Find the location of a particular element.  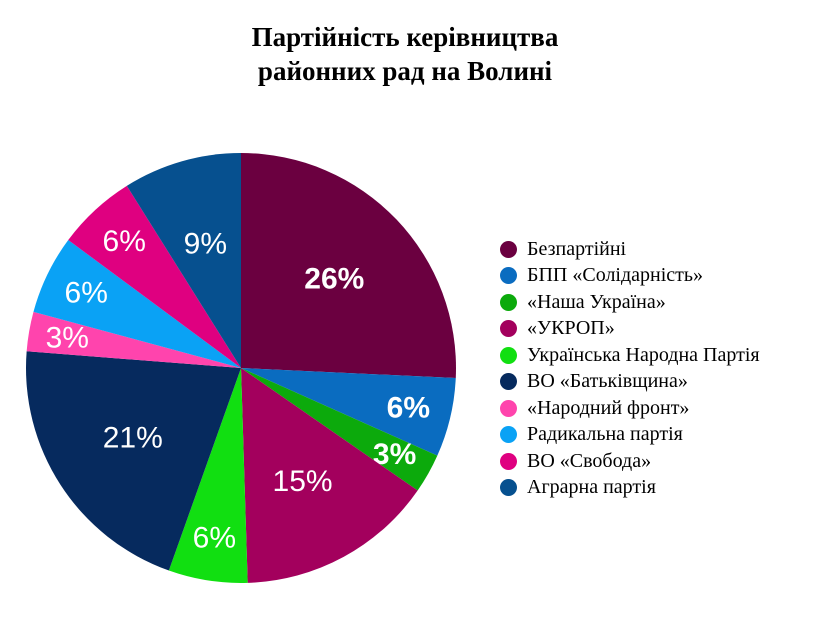

legend-item: БПП «Солідарність» is located at coordinates (630, 276).